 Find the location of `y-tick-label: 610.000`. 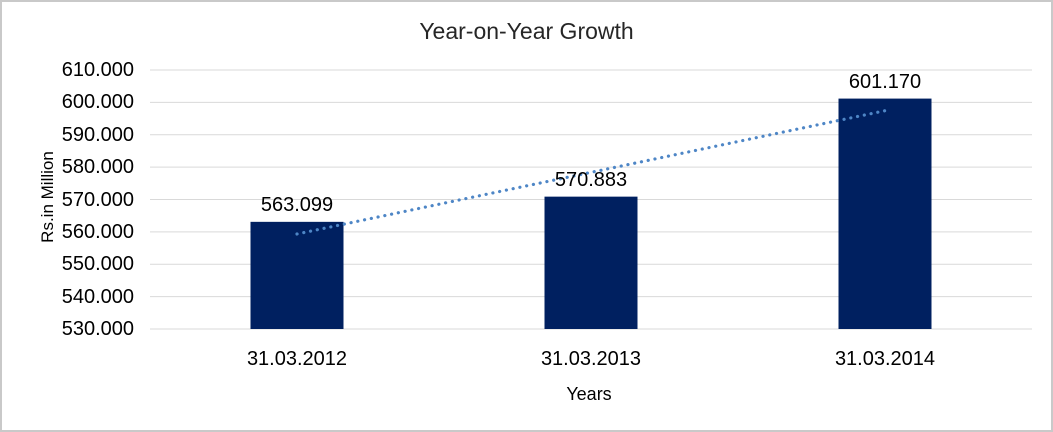

y-tick-label: 610.000 is located at coordinates (97, 70).